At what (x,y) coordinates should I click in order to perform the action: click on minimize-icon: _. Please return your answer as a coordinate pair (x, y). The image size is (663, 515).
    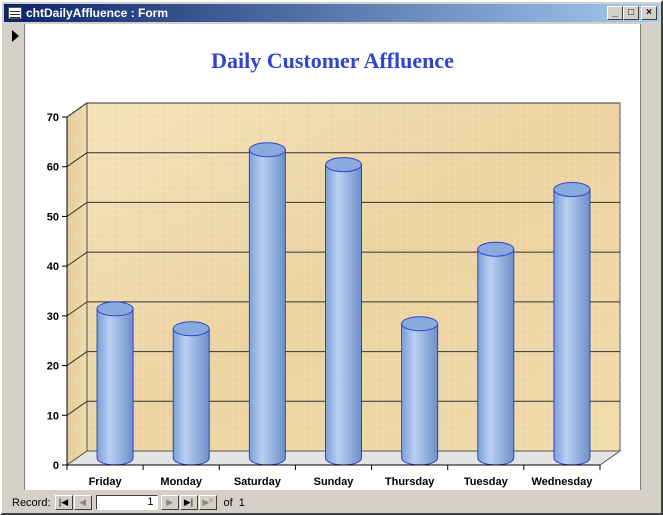
    Looking at the image, I should click on (615, 12).